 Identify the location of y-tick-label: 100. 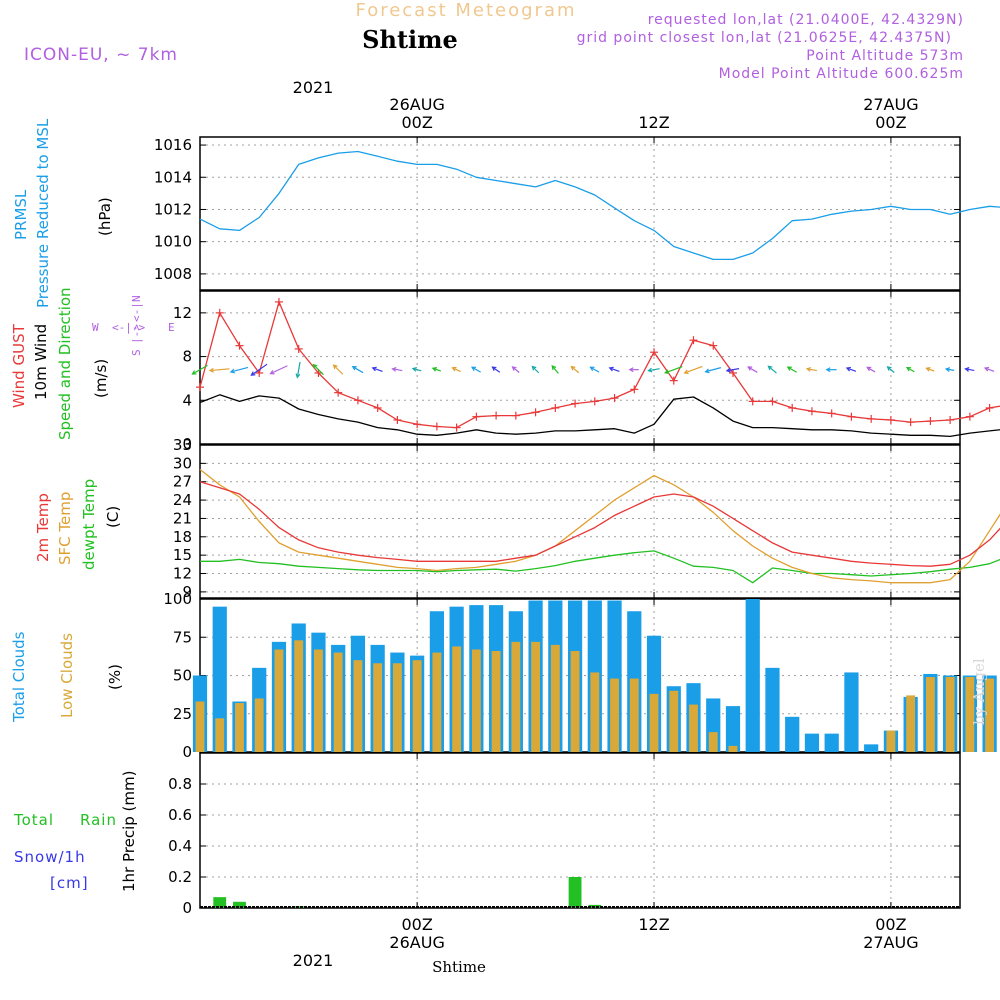
(177, 599).